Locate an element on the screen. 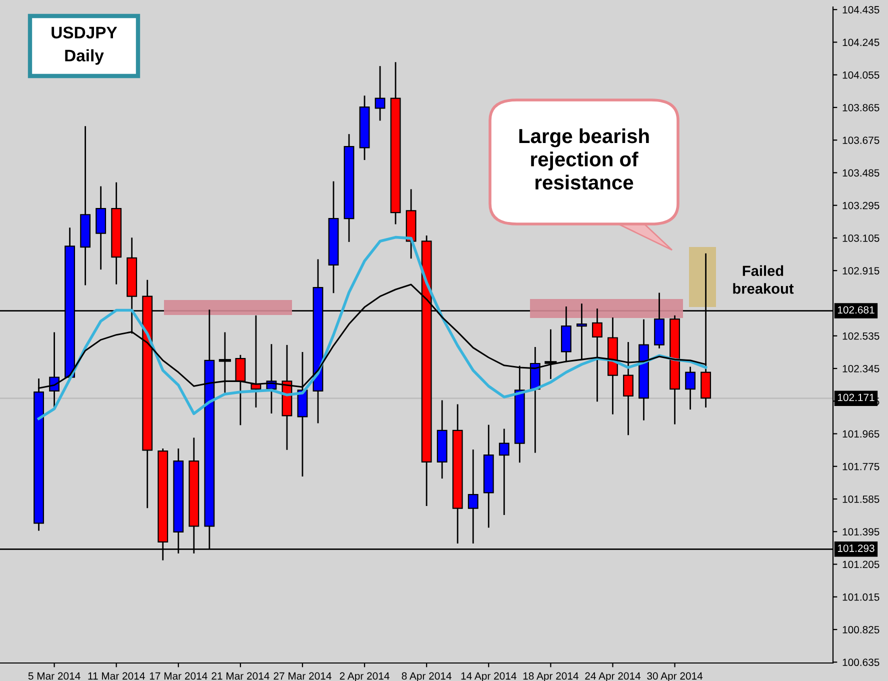 This screenshot has height=681, width=888. y-tick-label: 103.105 is located at coordinates (861, 238).